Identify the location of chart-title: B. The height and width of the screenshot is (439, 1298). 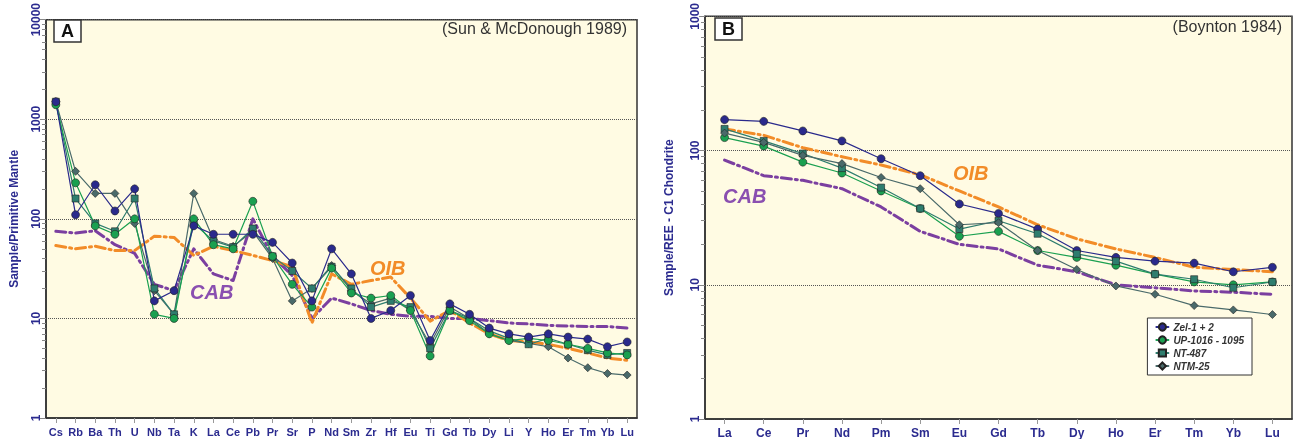
(728, 29).